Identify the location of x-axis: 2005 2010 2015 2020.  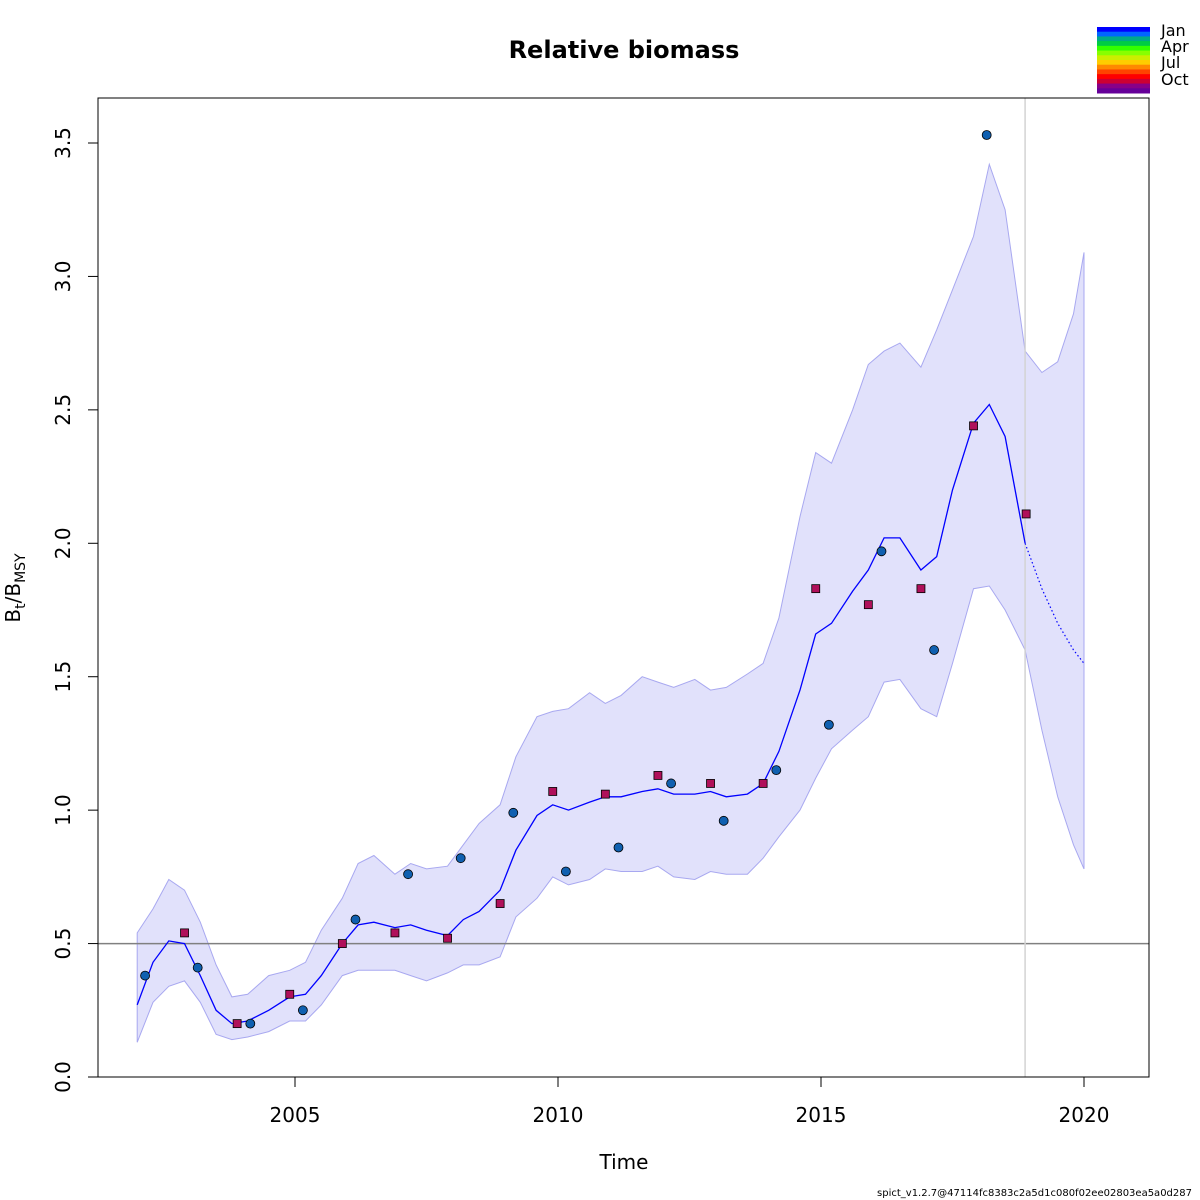
(690, 1101).